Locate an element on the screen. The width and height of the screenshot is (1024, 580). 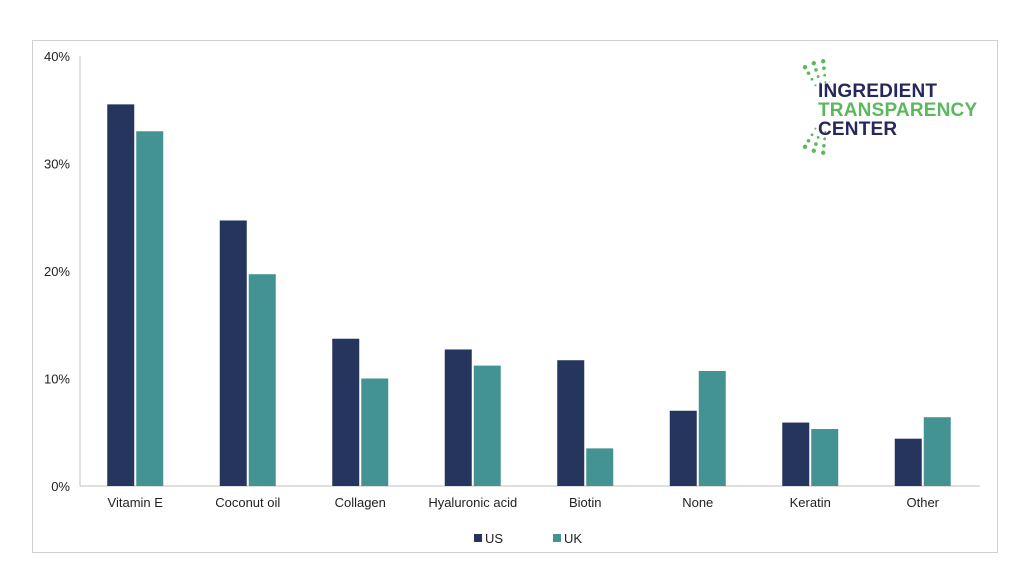
legend-swatch-uk is located at coordinates (557, 538).